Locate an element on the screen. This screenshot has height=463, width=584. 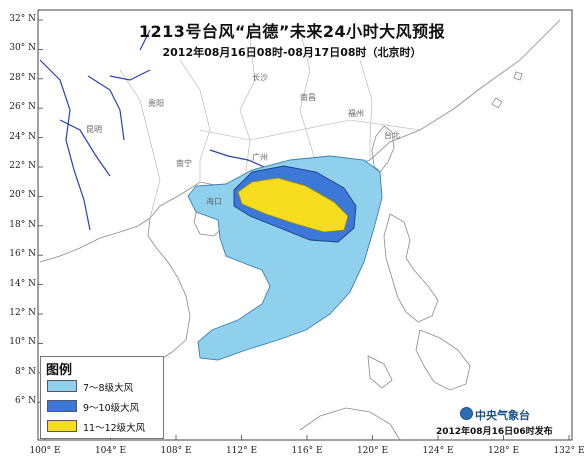
legend-title: 图例 is located at coordinates (59, 370).